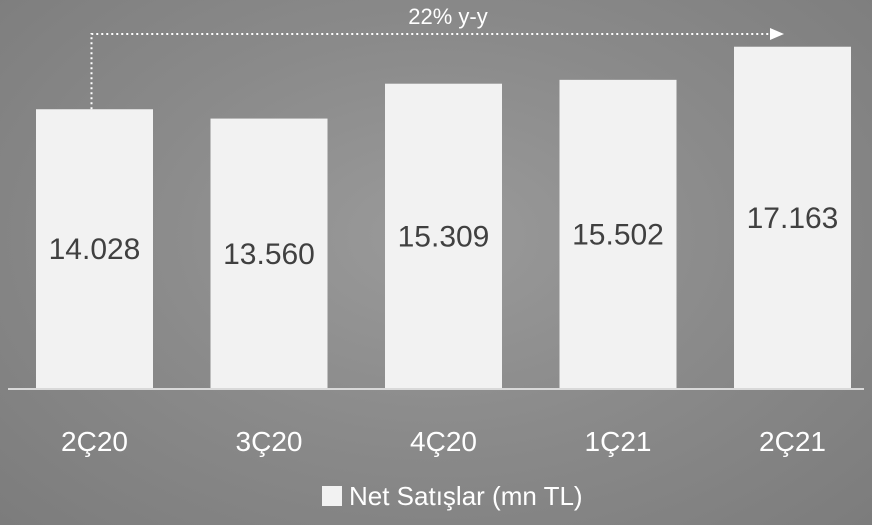 This screenshot has width=872, height=525. I want to click on legend-label: Net Satışlar (mn TL), so click(466, 496).